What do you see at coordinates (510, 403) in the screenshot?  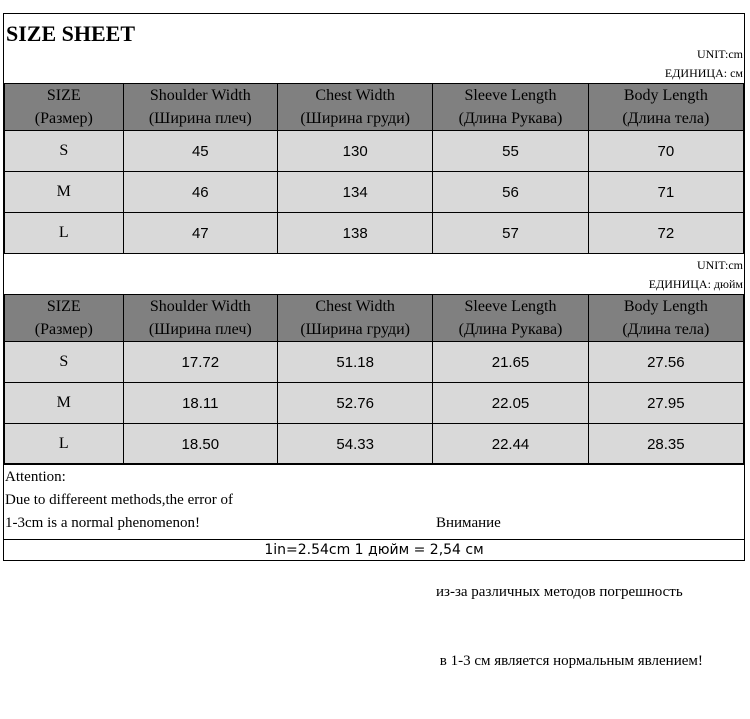 I see `sleeve-cell: 22.05` at bounding box center [510, 403].